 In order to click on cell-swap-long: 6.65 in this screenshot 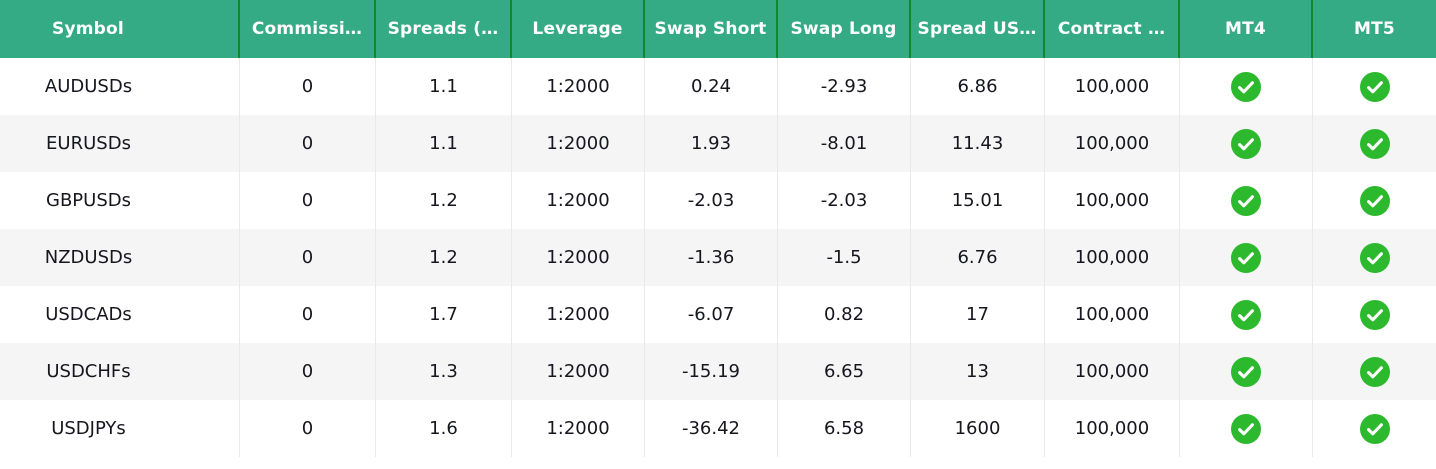, I will do `click(844, 371)`.